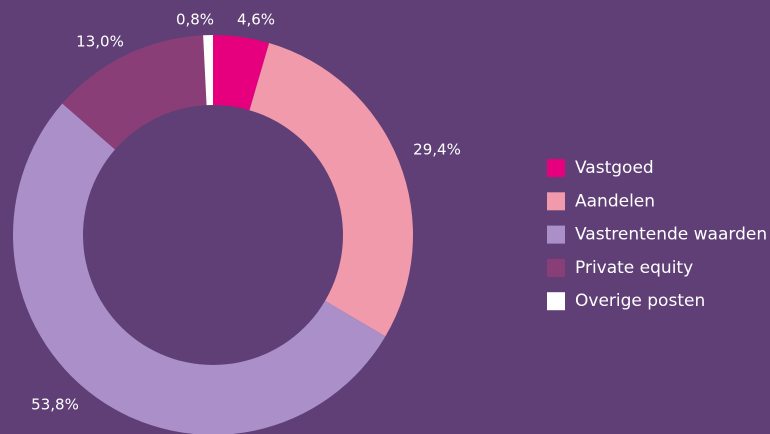 Image resolution: width=770 pixels, height=434 pixels. What do you see at coordinates (55, 405) in the screenshot?
I see `data-label: 53,8%` at bounding box center [55, 405].